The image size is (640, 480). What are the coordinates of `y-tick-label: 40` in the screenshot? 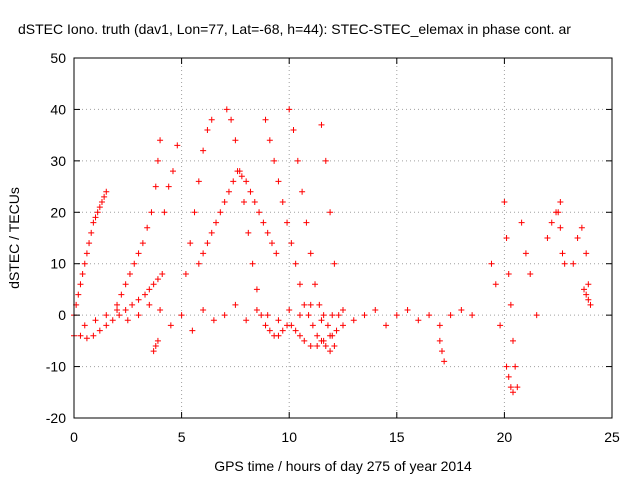 It's located at (58, 109).